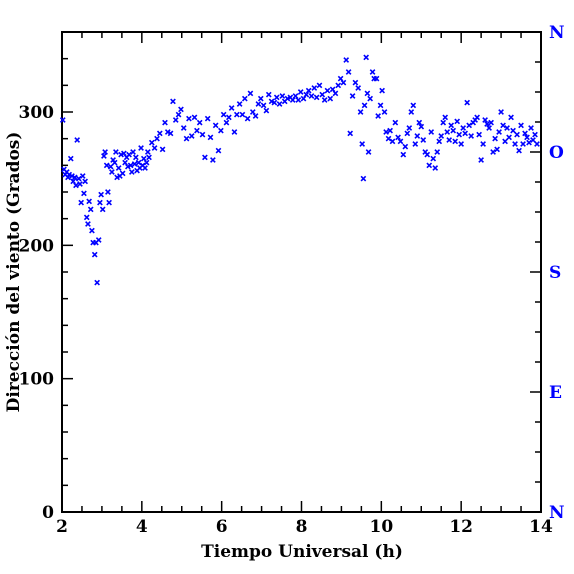 This screenshot has width=574, height=574. I want to click on x-axis-title: Tiempo Universal (h), so click(302, 552).